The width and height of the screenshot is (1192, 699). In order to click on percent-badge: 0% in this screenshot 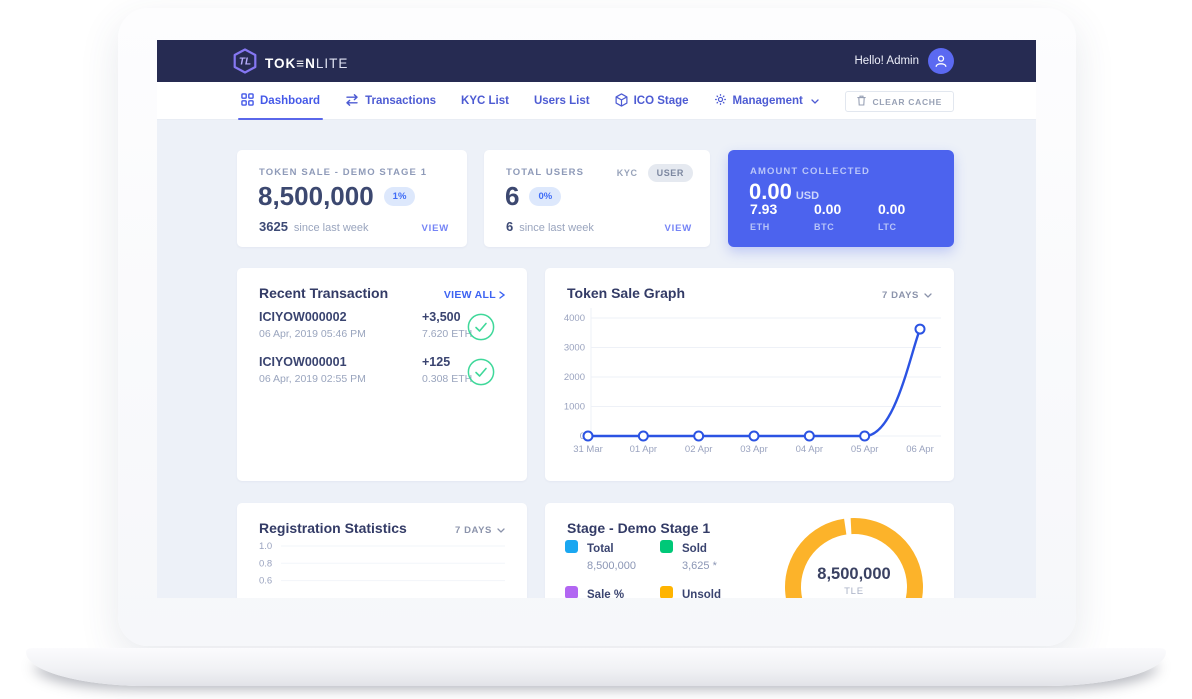, I will do `click(545, 196)`.